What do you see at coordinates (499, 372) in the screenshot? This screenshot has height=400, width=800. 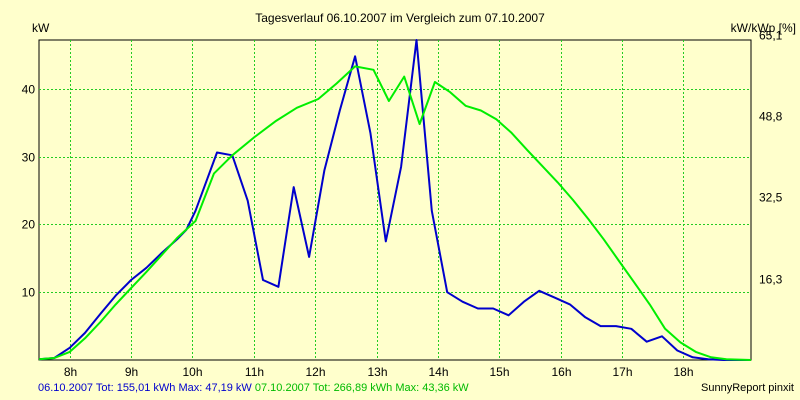 I see `x-tick-label: 15h` at bounding box center [499, 372].